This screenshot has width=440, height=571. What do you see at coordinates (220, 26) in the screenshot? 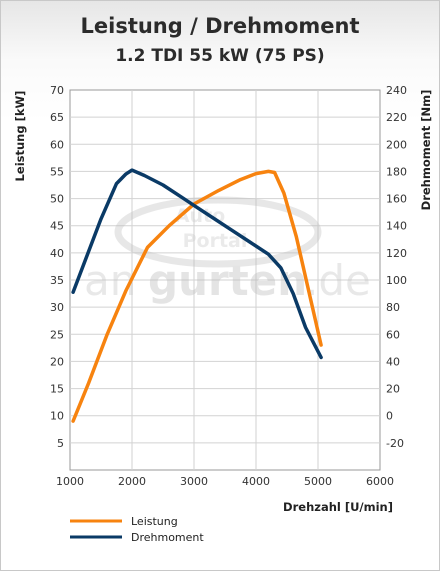
I see `chart-title: Leistung / Drehmoment` at bounding box center [220, 26].